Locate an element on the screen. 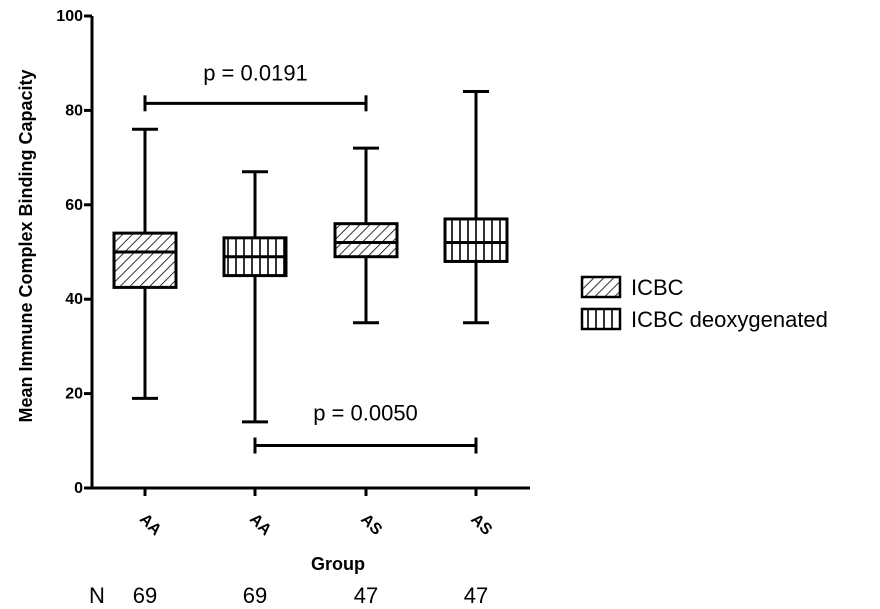  legend-label: ICBC is located at coordinates (657, 287).